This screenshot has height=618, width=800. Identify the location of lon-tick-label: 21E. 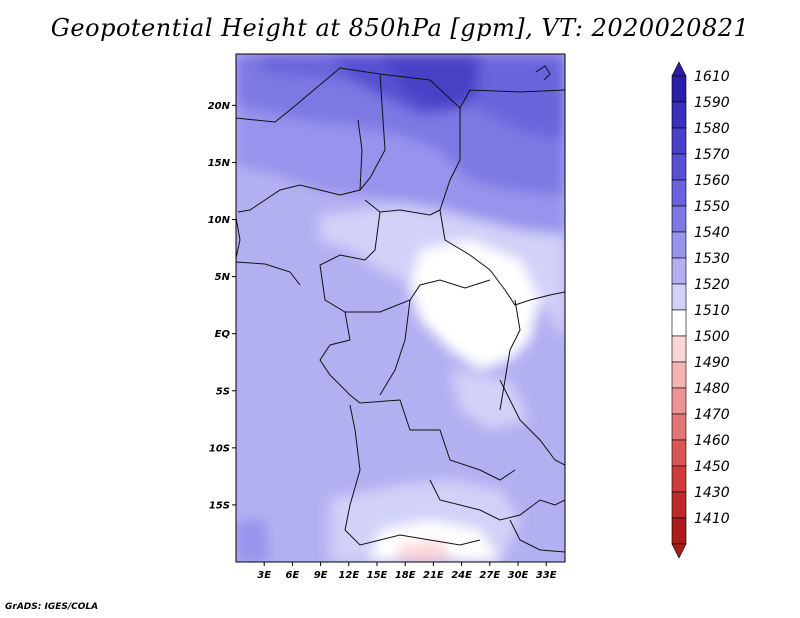
(433, 575).